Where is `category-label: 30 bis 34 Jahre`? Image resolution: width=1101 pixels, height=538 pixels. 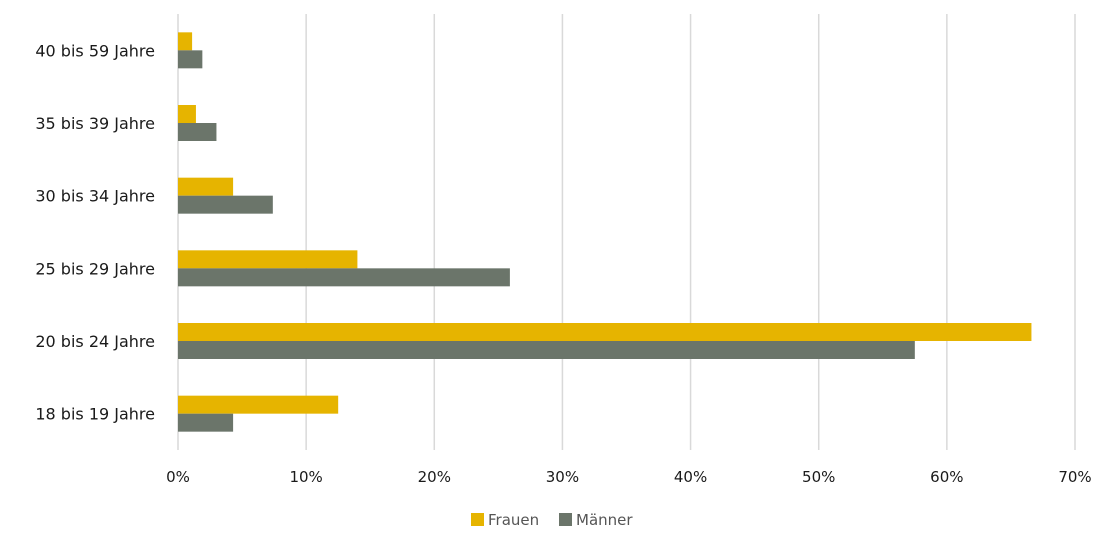
category-label: 30 bis 34 Jahre is located at coordinates (95, 196).